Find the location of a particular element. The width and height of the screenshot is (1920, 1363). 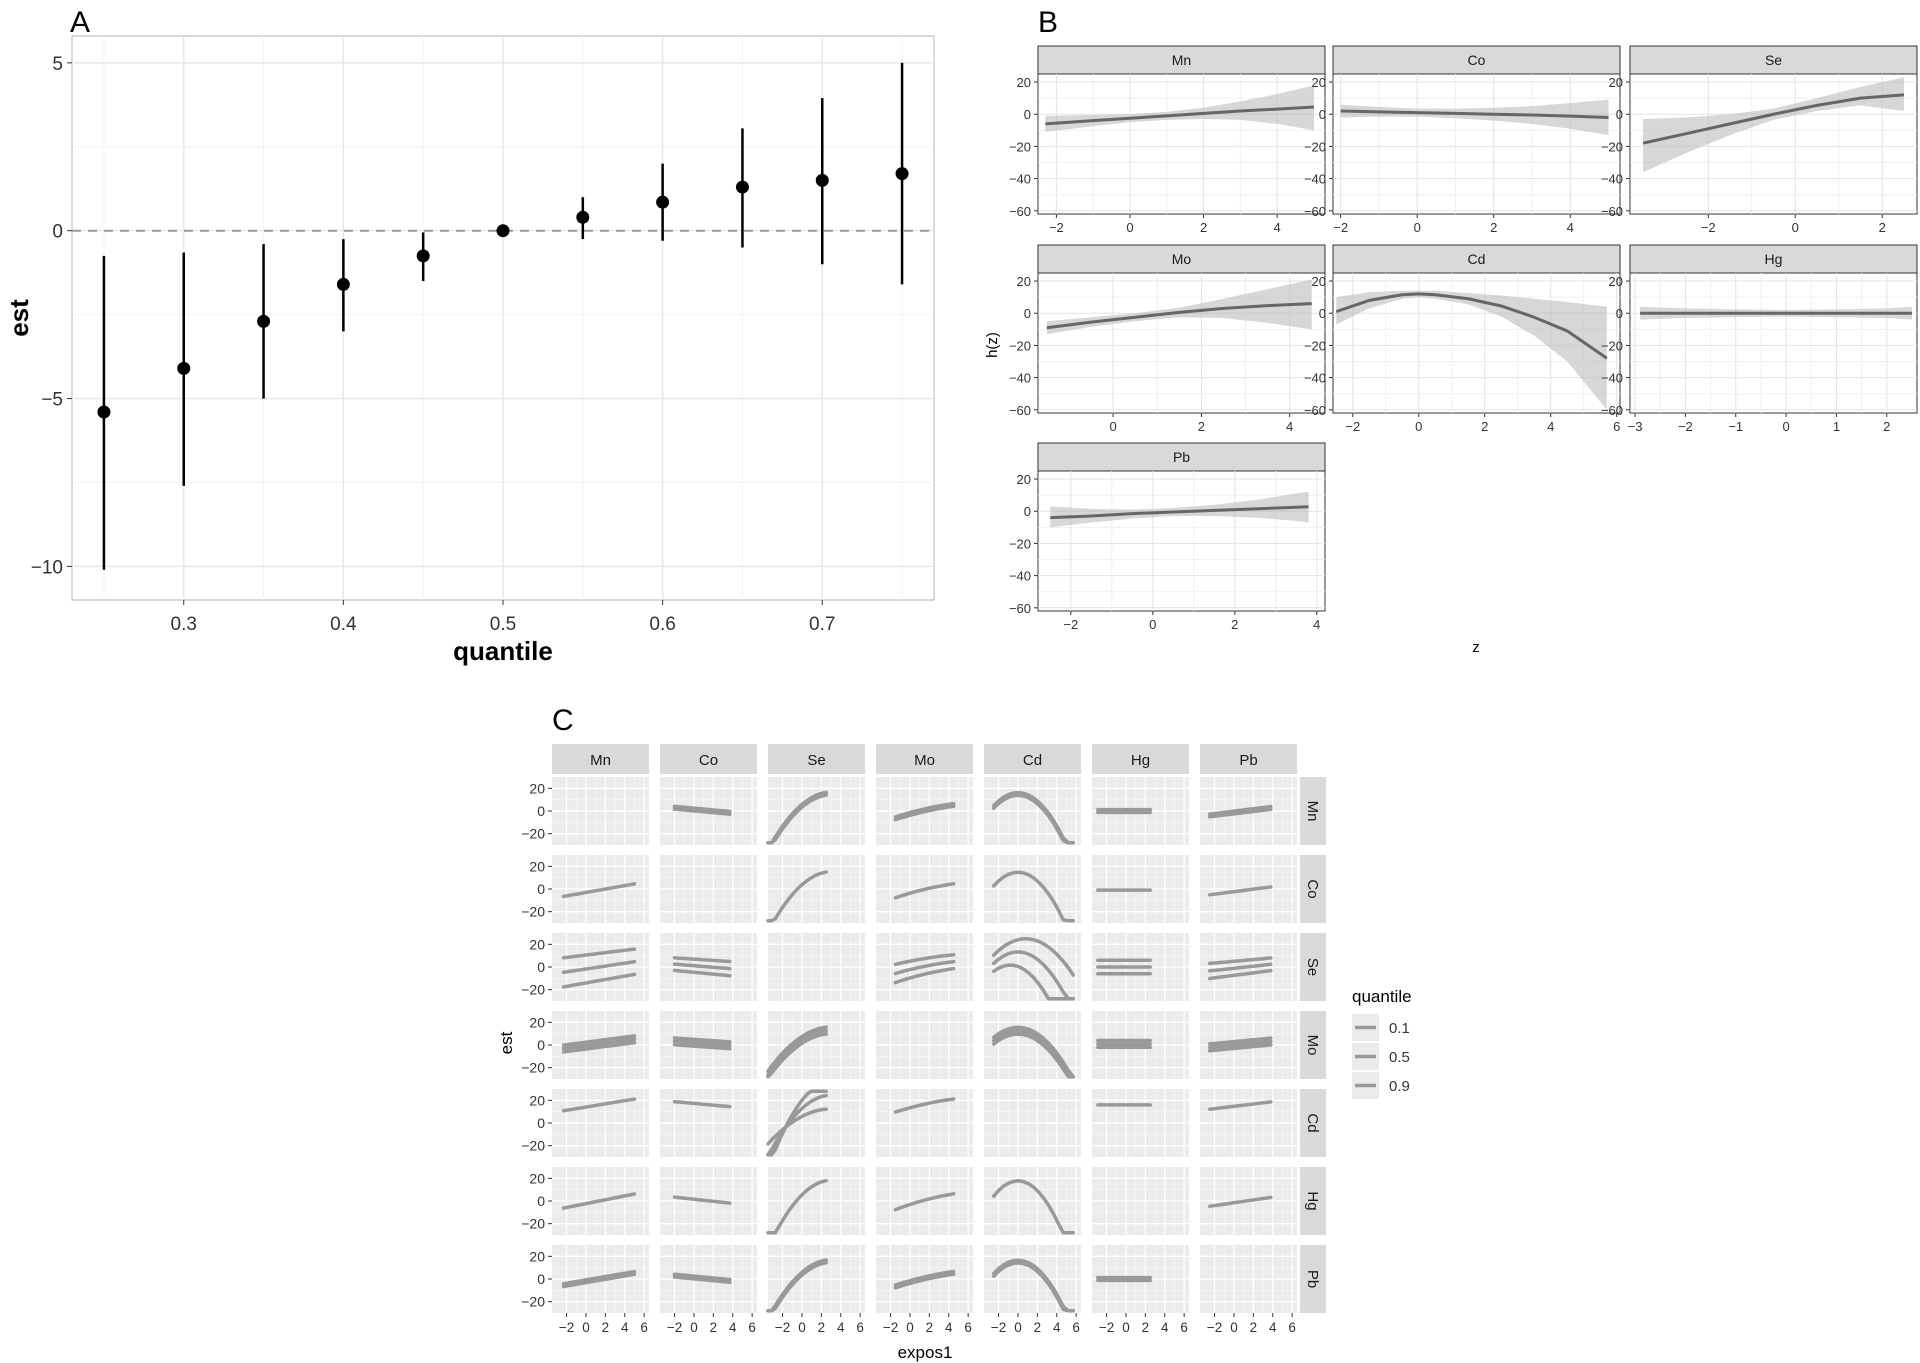

facet-label: Co is located at coordinates (1477, 60).